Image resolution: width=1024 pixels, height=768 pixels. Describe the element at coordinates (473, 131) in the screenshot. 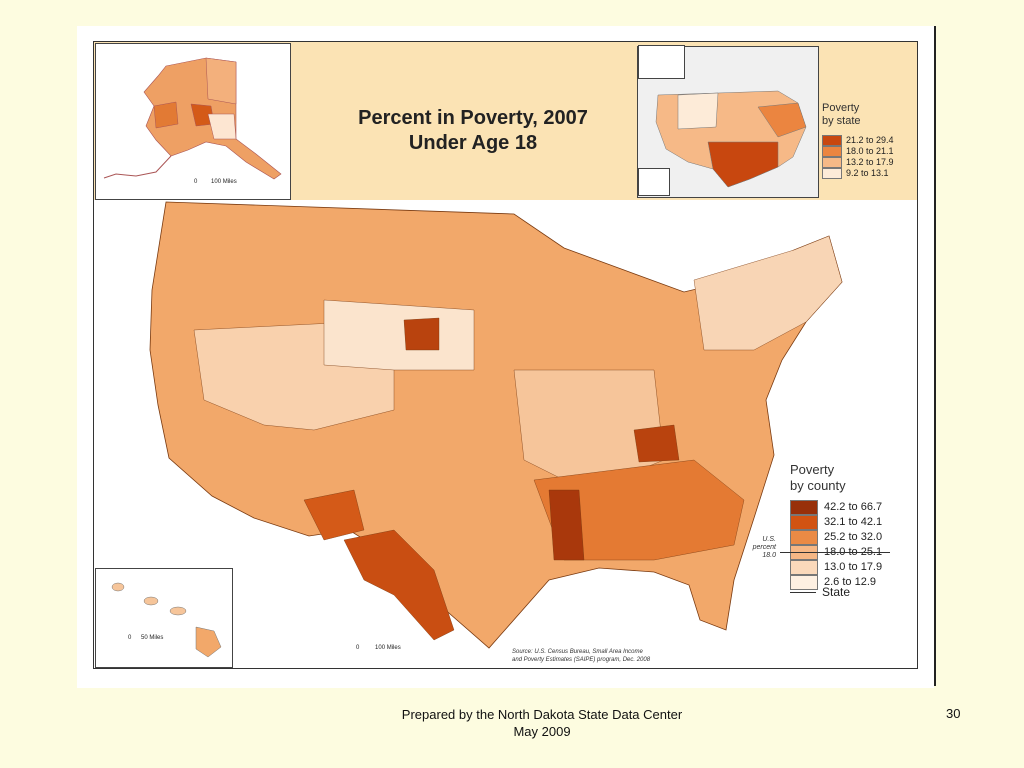

I see `map-title: Percent in Poverty, 2007 Under Age 18` at that location.